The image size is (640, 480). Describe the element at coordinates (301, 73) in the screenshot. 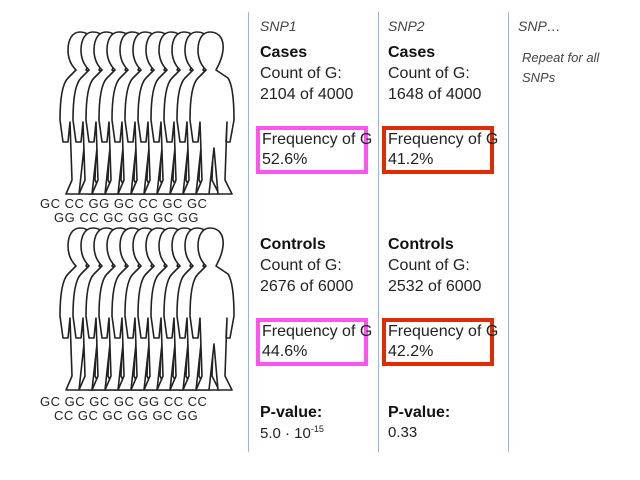

I see `snp1-cases-count-label: Count of G:` at that location.